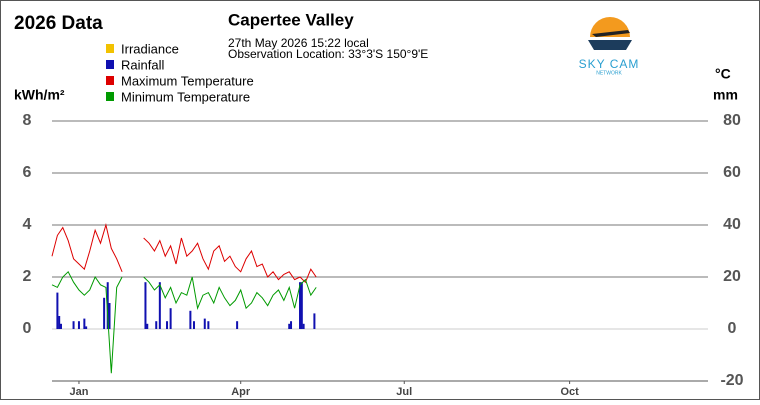  I want to click on logo-tagline: NETWORK, so click(609, 73).